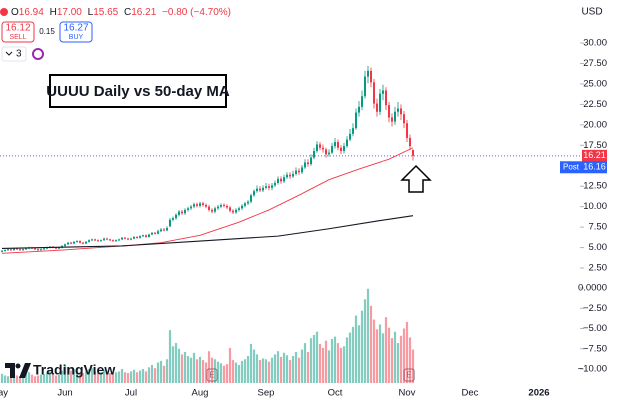 This screenshot has width=620, height=401. Describe the element at coordinates (18, 32) in the screenshot. I see `sell-button: 16.12 SELL` at that location.